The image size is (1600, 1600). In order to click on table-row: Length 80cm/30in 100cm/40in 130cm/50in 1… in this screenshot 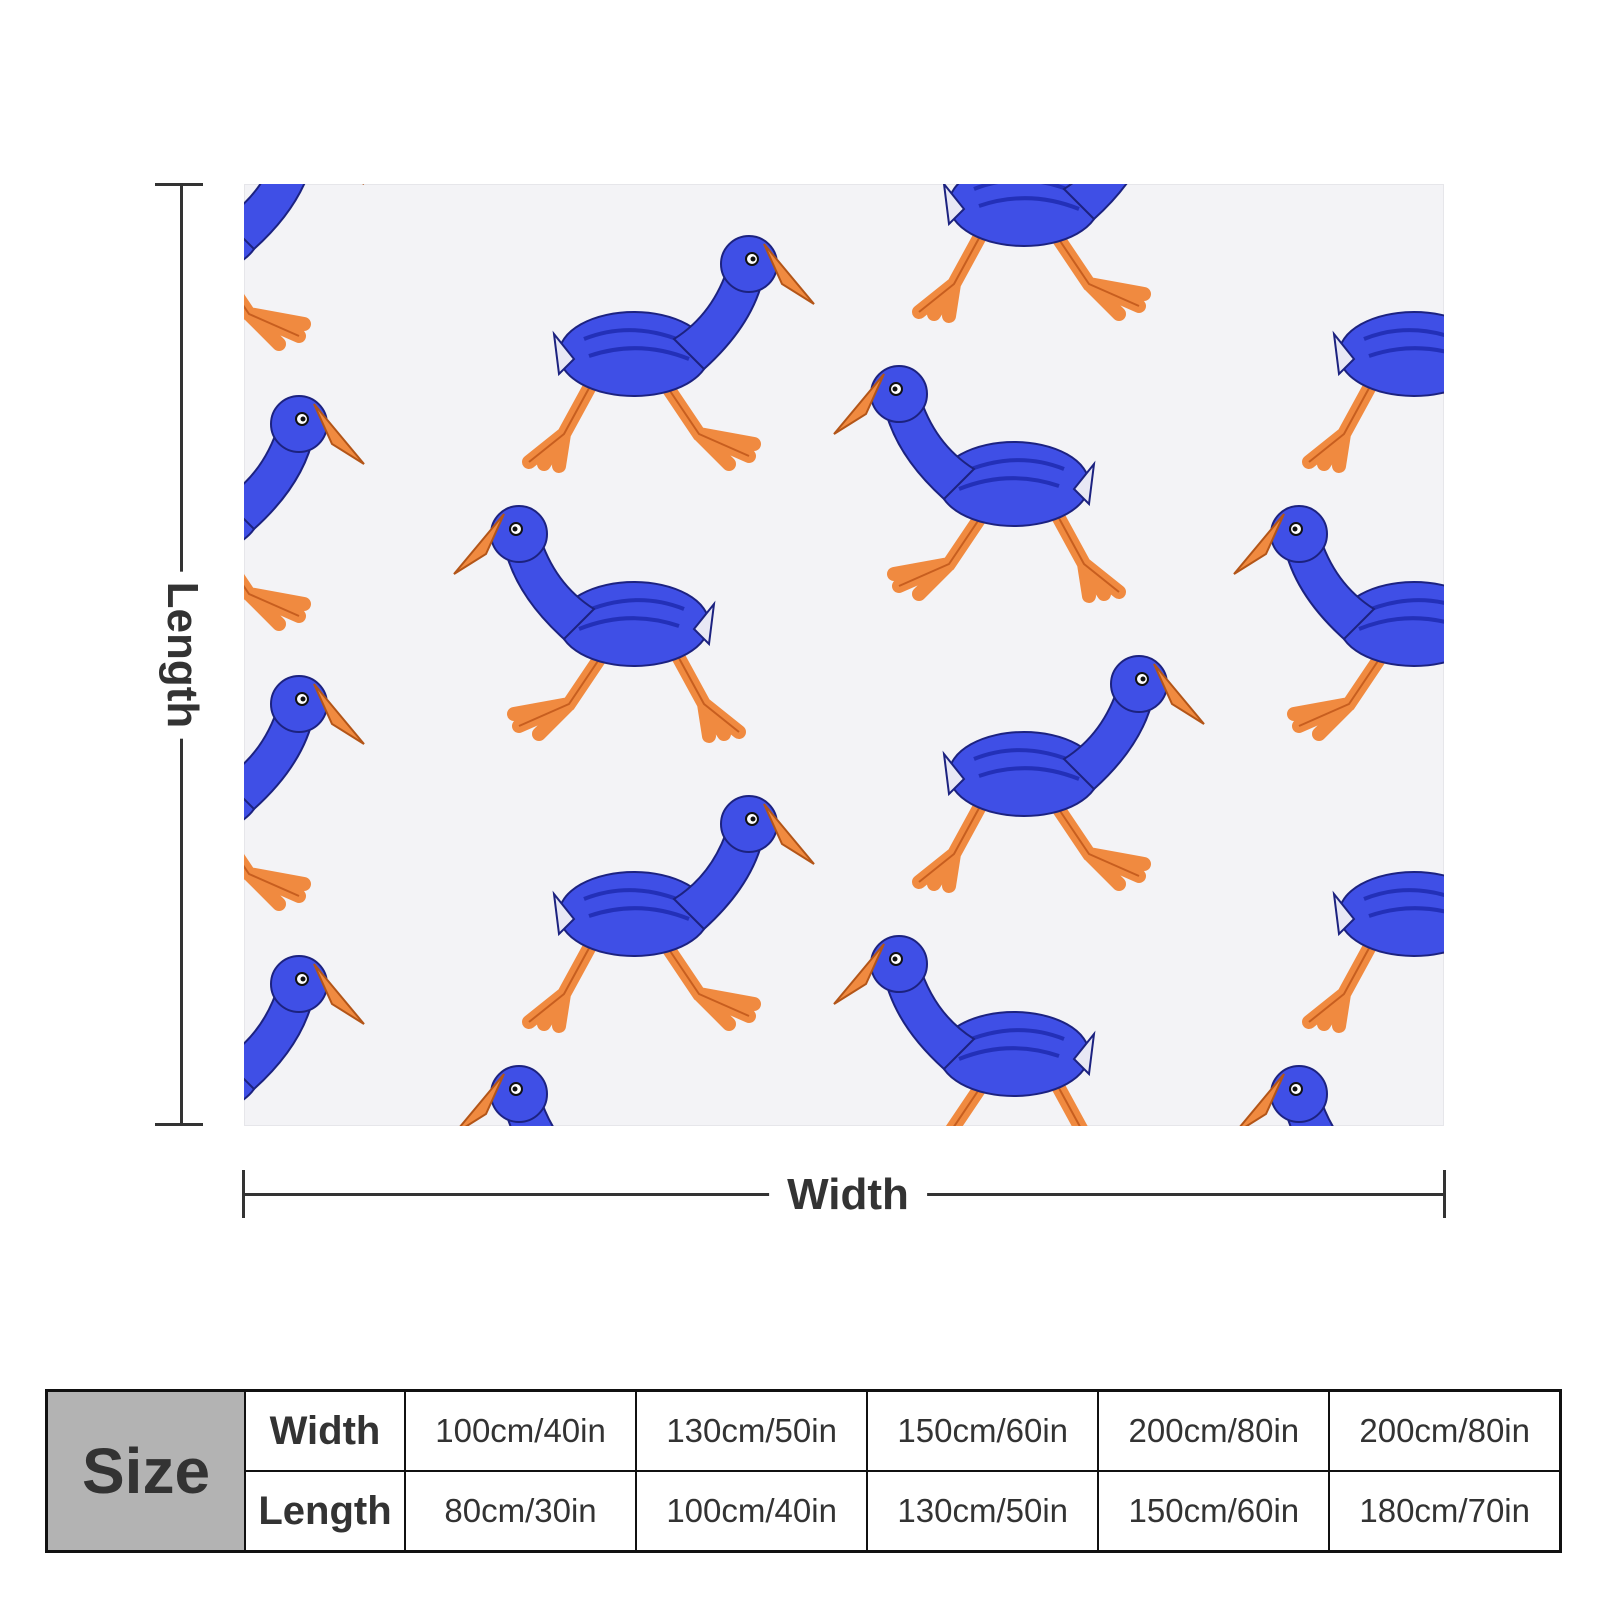, I will do `click(804, 1511)`.